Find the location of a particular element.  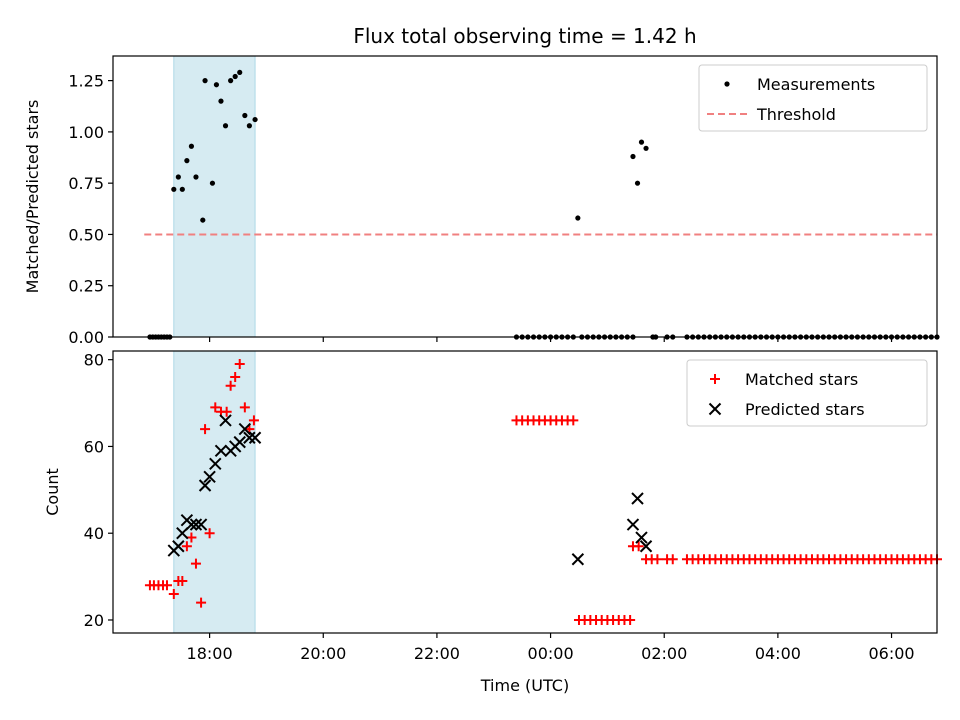

x-tick-label: 20:00 is located at coordinates (323, 653).